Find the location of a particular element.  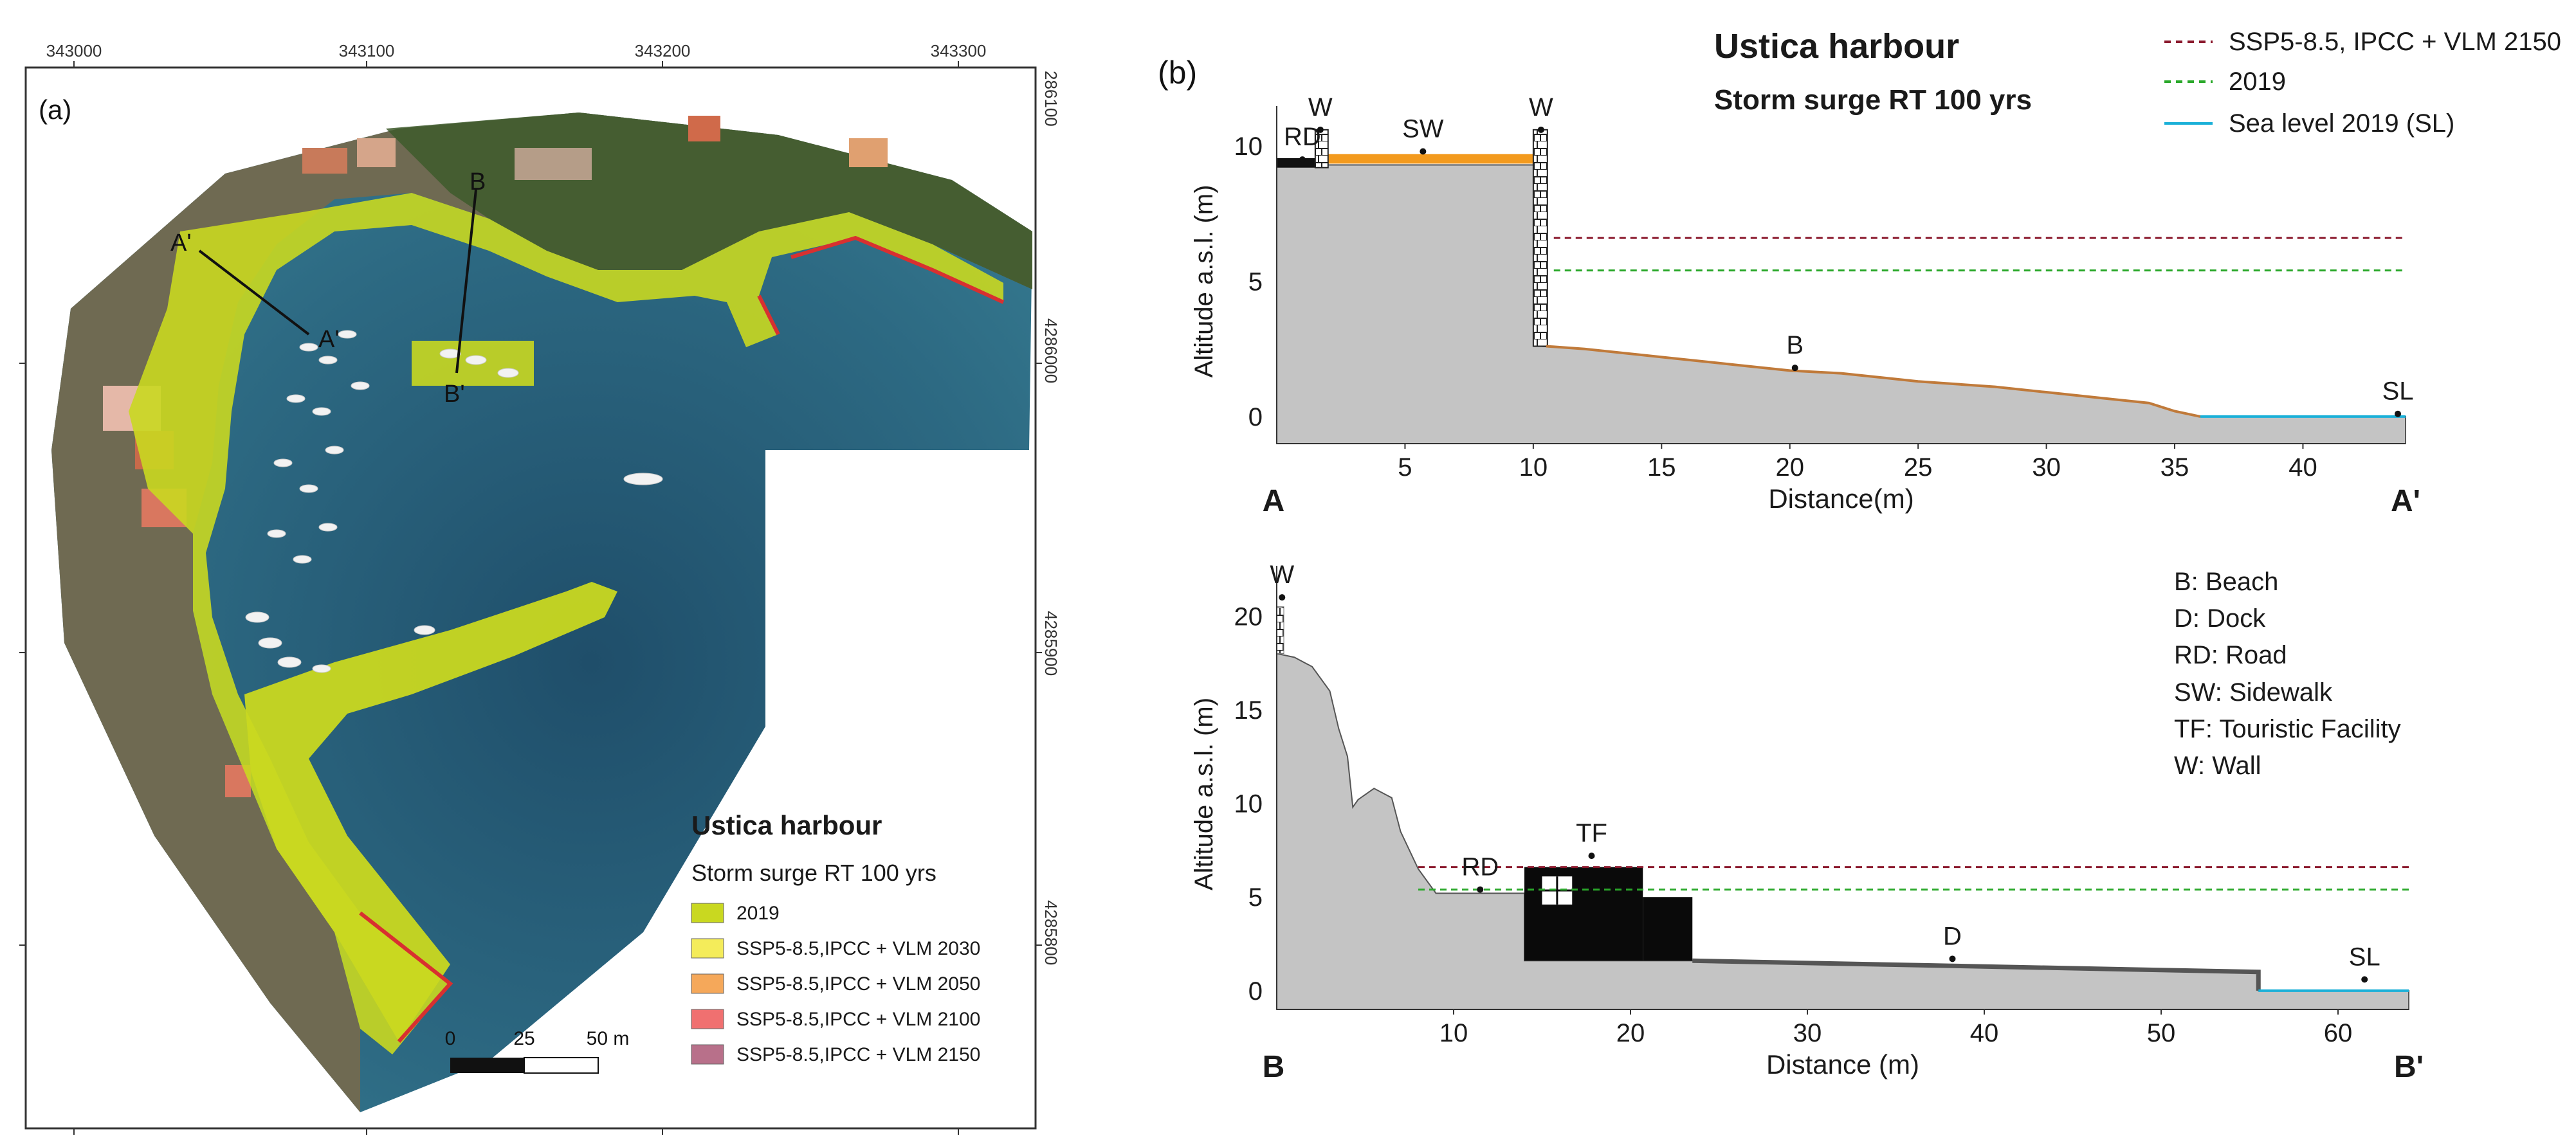

right-tick-label: 4285800 is located at coordinates (1051, 933).